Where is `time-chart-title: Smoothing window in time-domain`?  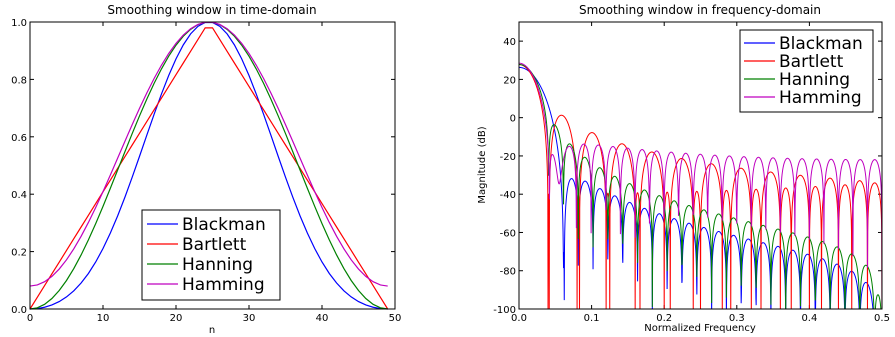
time-chart-title: Smoothing window in time-domain is located at coordinates (211, 10).